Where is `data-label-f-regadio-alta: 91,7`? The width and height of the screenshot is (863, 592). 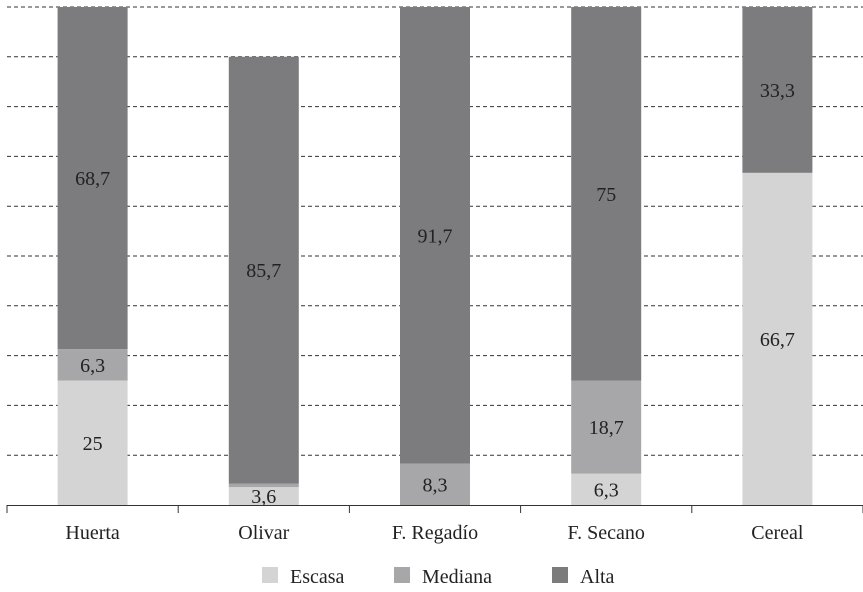
data-label-f-regadio-alta: 91,7 is located at coordinates (435, 236).